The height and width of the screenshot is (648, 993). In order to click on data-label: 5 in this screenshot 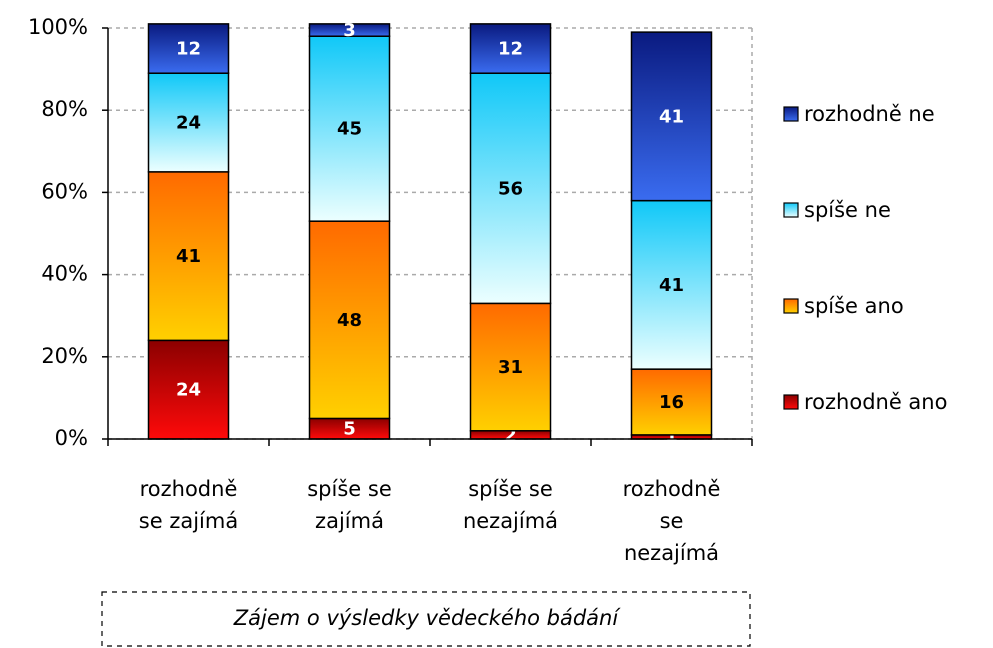, I will do `click(349, 429)`.